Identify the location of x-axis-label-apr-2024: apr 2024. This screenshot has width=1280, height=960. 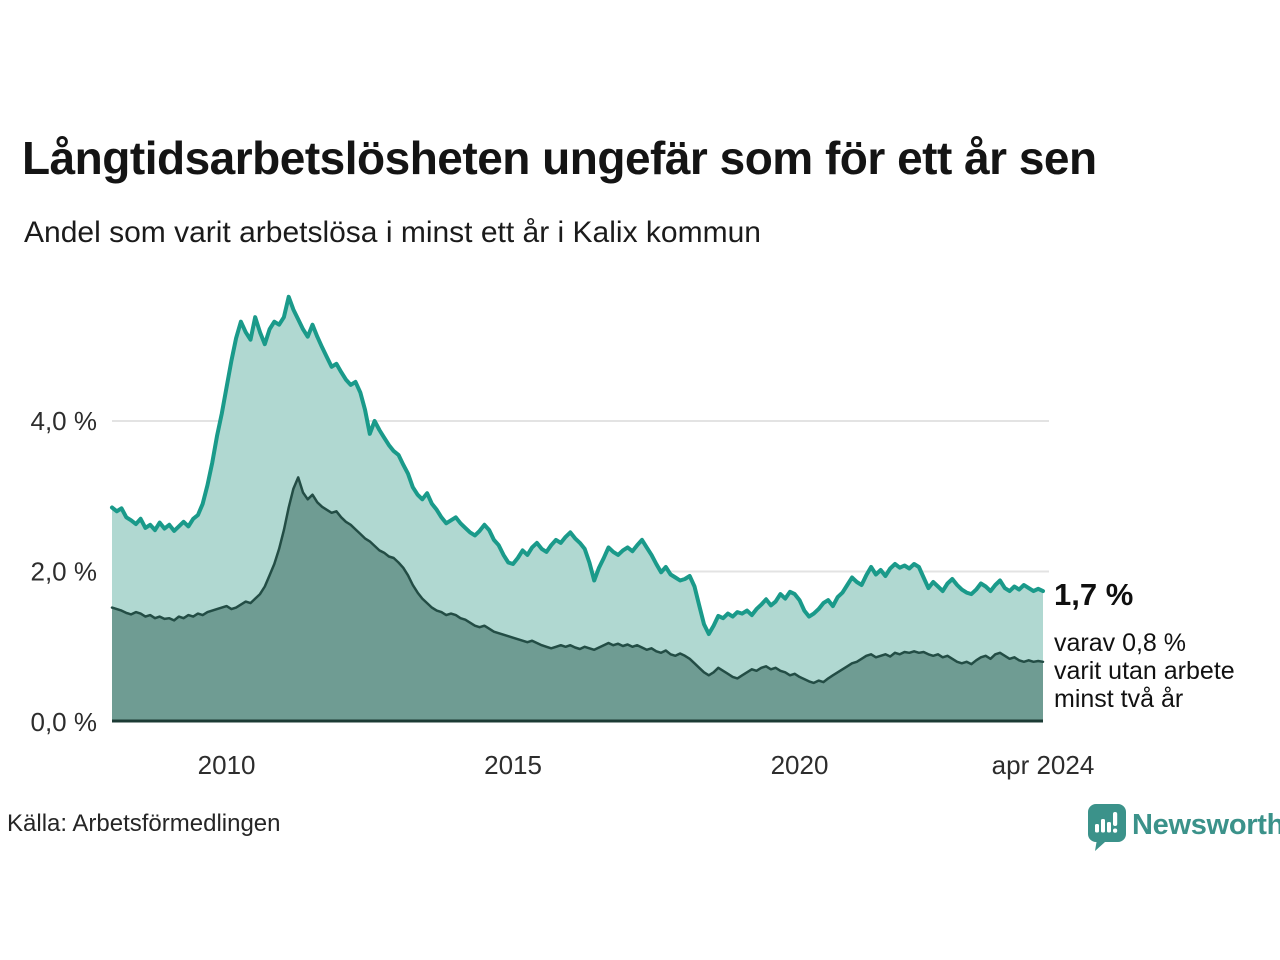
(1043, 765).